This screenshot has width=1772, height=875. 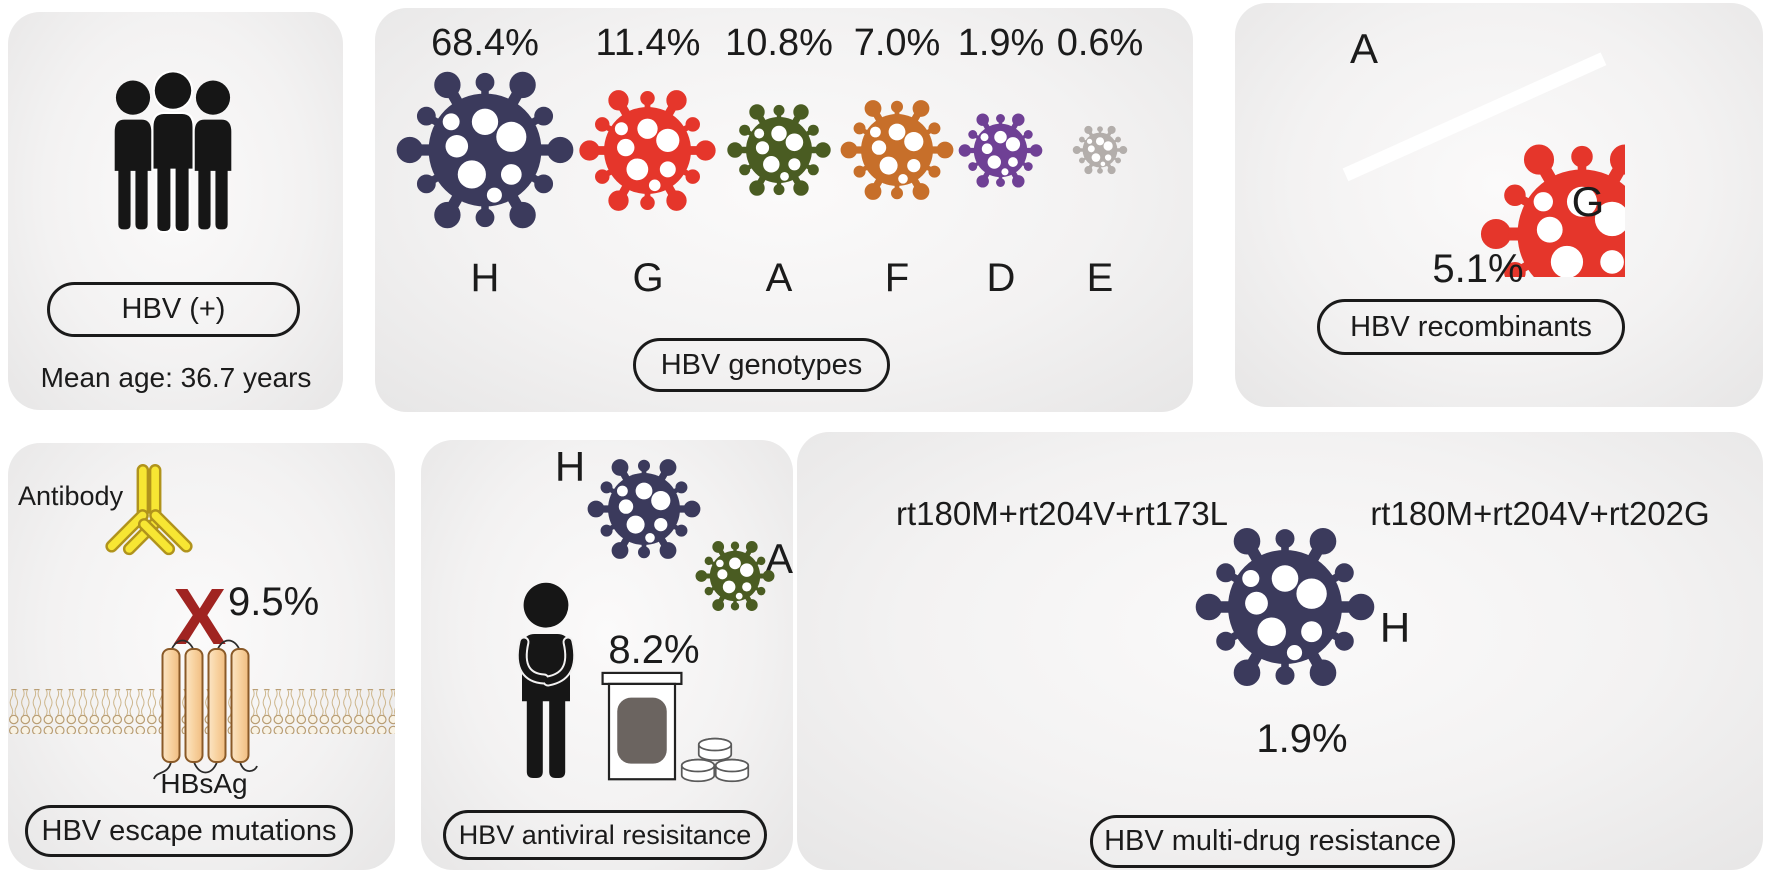 What do you see at coordinates (1100, 278) in the screenshot?
I see `genotype-letter: E` at bounding box center [1100, 278].